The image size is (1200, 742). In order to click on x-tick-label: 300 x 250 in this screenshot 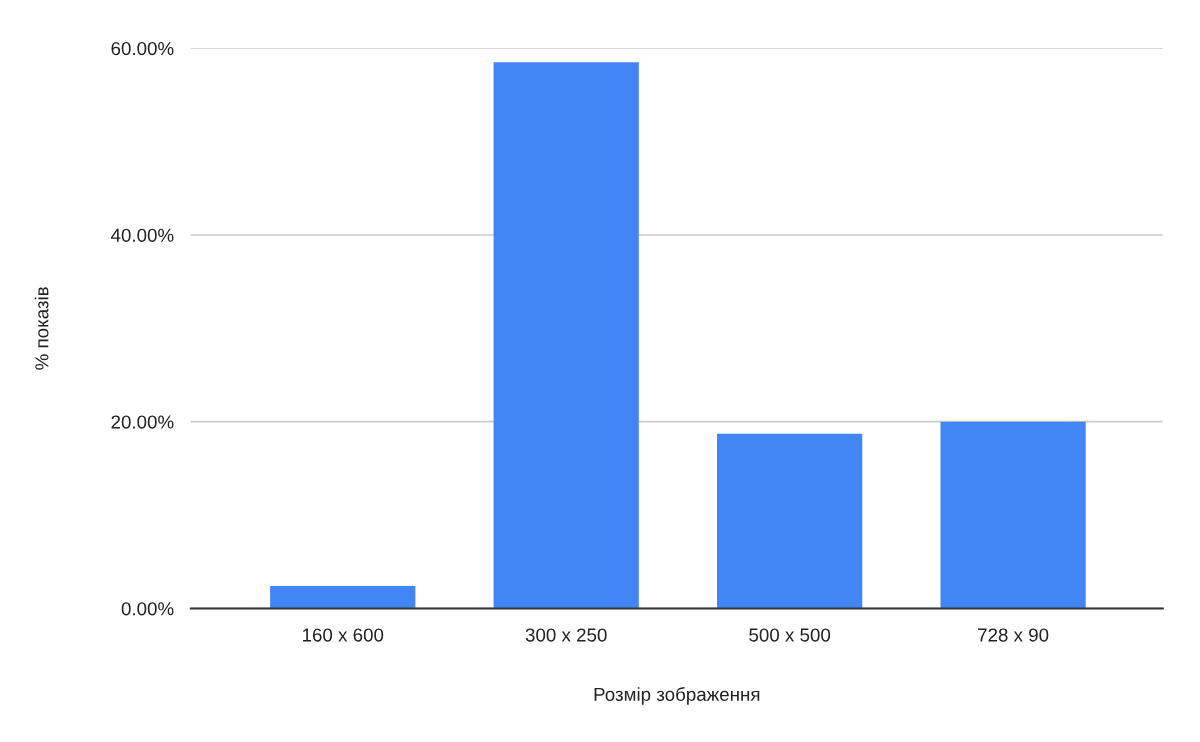, I will do `click(566, 635)`.